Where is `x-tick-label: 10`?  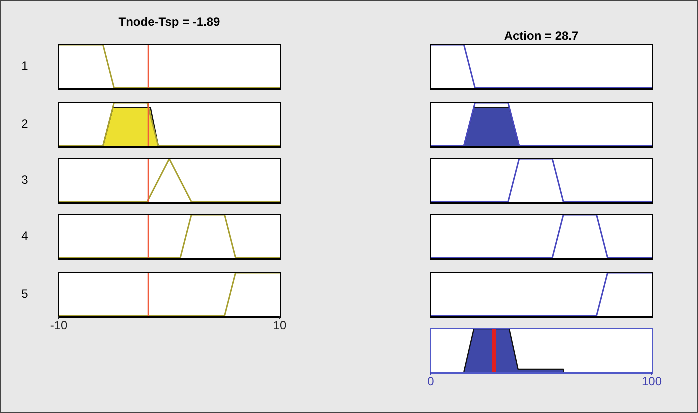
x-tick-label: 10 is located at coordinates (280, 325).